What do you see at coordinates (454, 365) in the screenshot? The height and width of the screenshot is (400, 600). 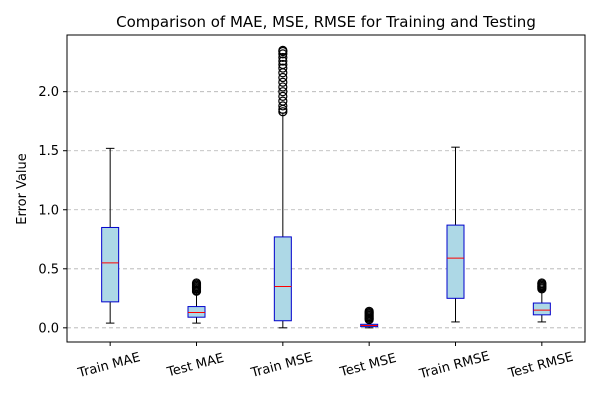 I see `x-tick-label: Train RMSE` at bounding box center [454, 365].